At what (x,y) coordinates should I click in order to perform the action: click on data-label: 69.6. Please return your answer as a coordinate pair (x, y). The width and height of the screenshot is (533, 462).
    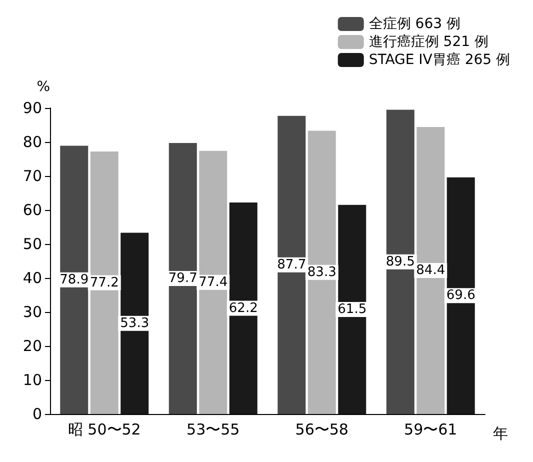
    Looking at the image, I should click on (461, 296).